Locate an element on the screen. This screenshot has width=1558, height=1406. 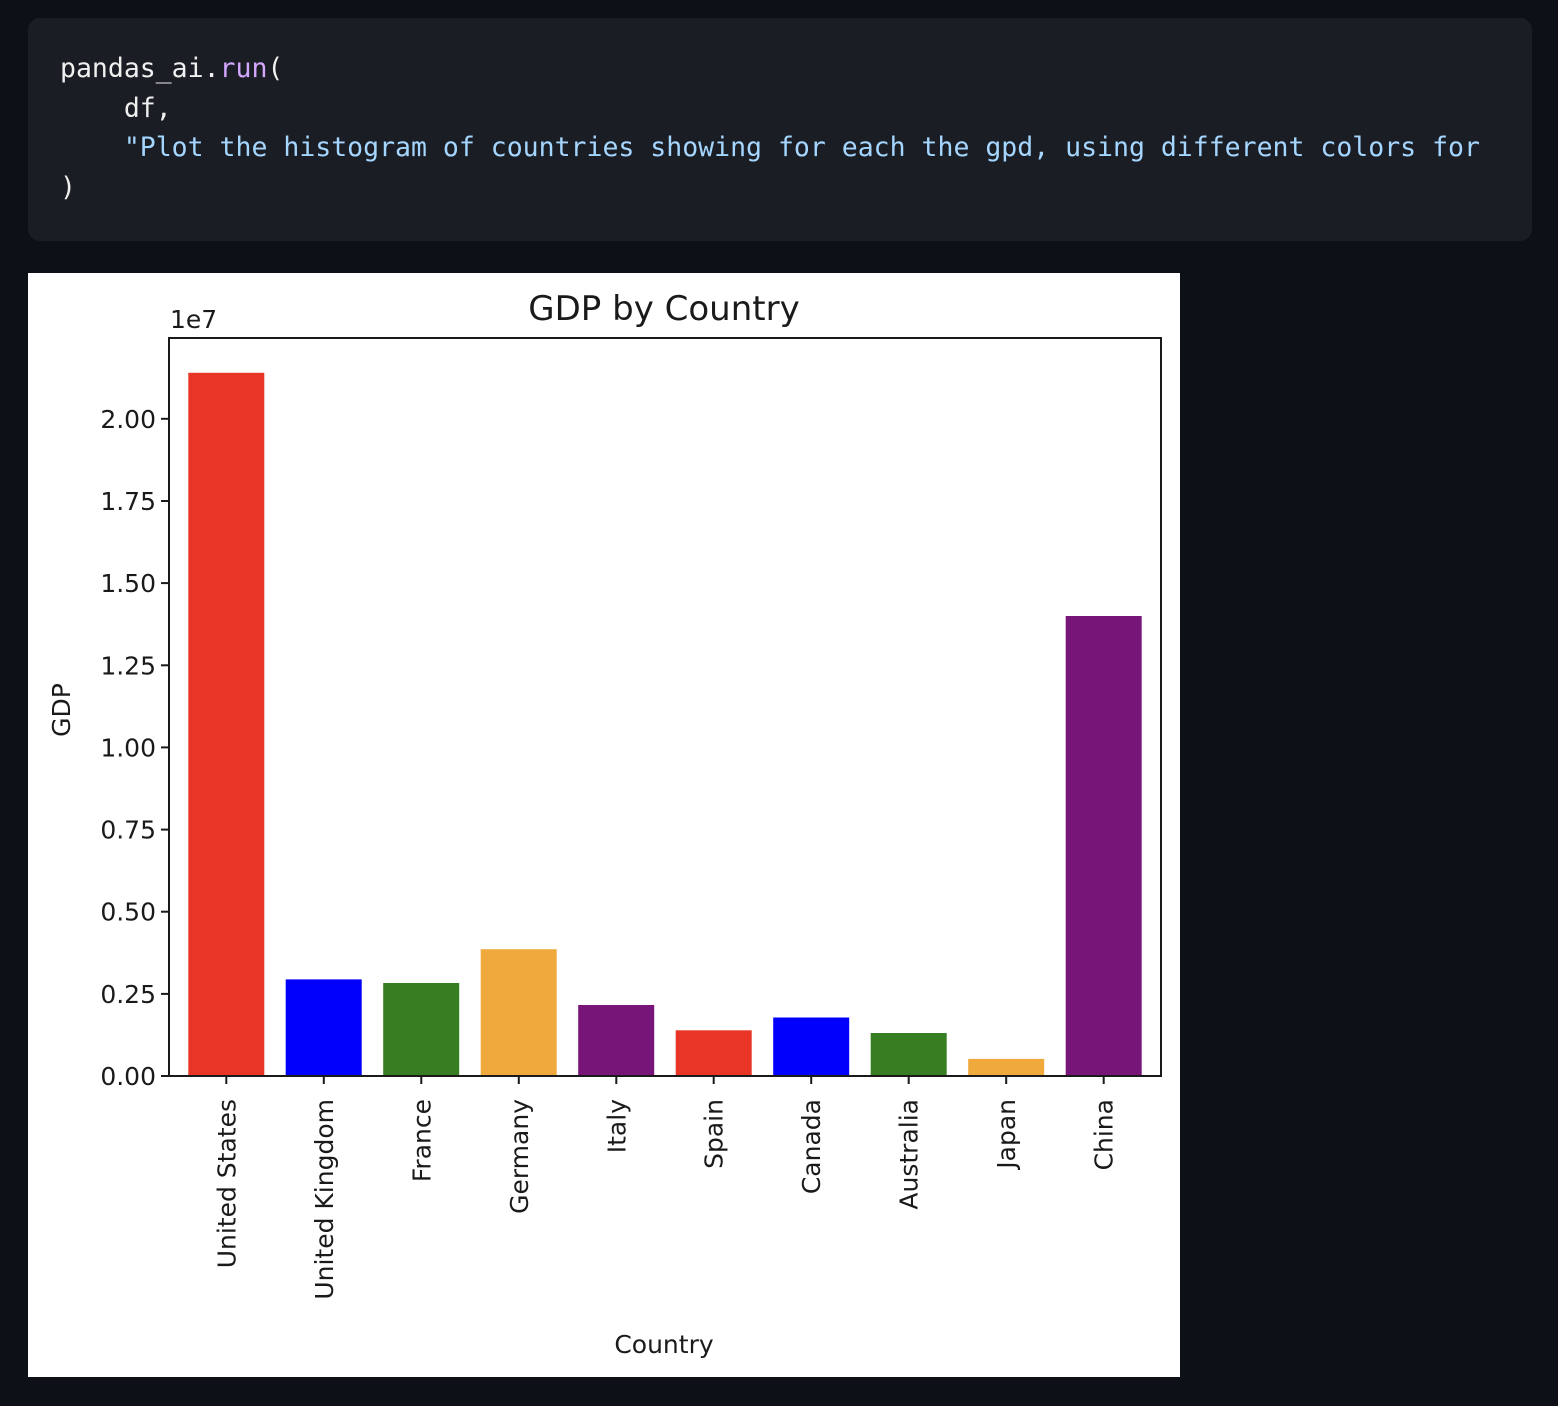
y-tick-label: 1.25 is located at coordinates (128, 665).